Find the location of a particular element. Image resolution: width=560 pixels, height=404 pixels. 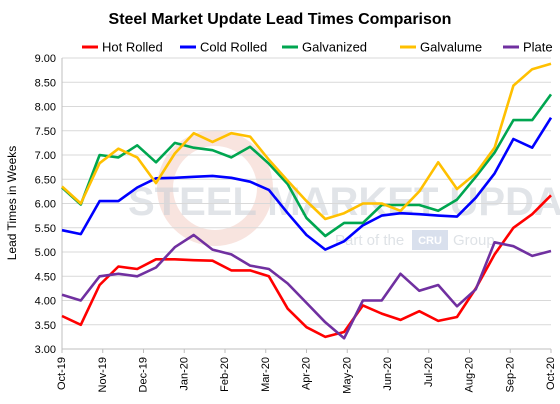

x-tick-label: Jul-20 is located at coordinates (429, 372).